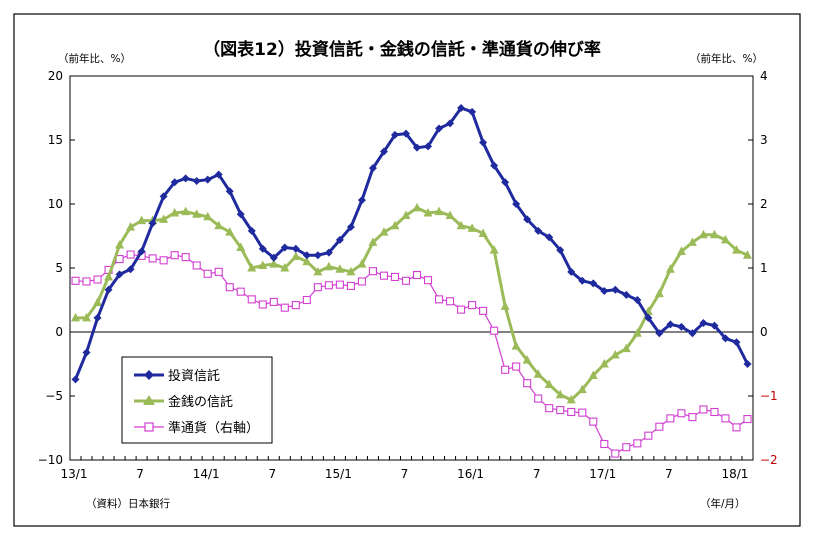 This screenshot has width=814, height=538. Describe the element at coordinates (206, 474) in the screenshot. I see `x-tick-label: 14/1` at that location.